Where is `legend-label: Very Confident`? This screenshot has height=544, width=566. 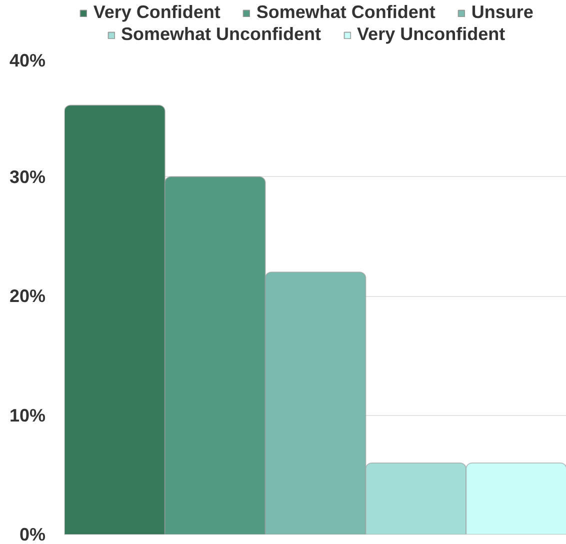
legend-label: Very Confident is located at coordinates (156, 12).